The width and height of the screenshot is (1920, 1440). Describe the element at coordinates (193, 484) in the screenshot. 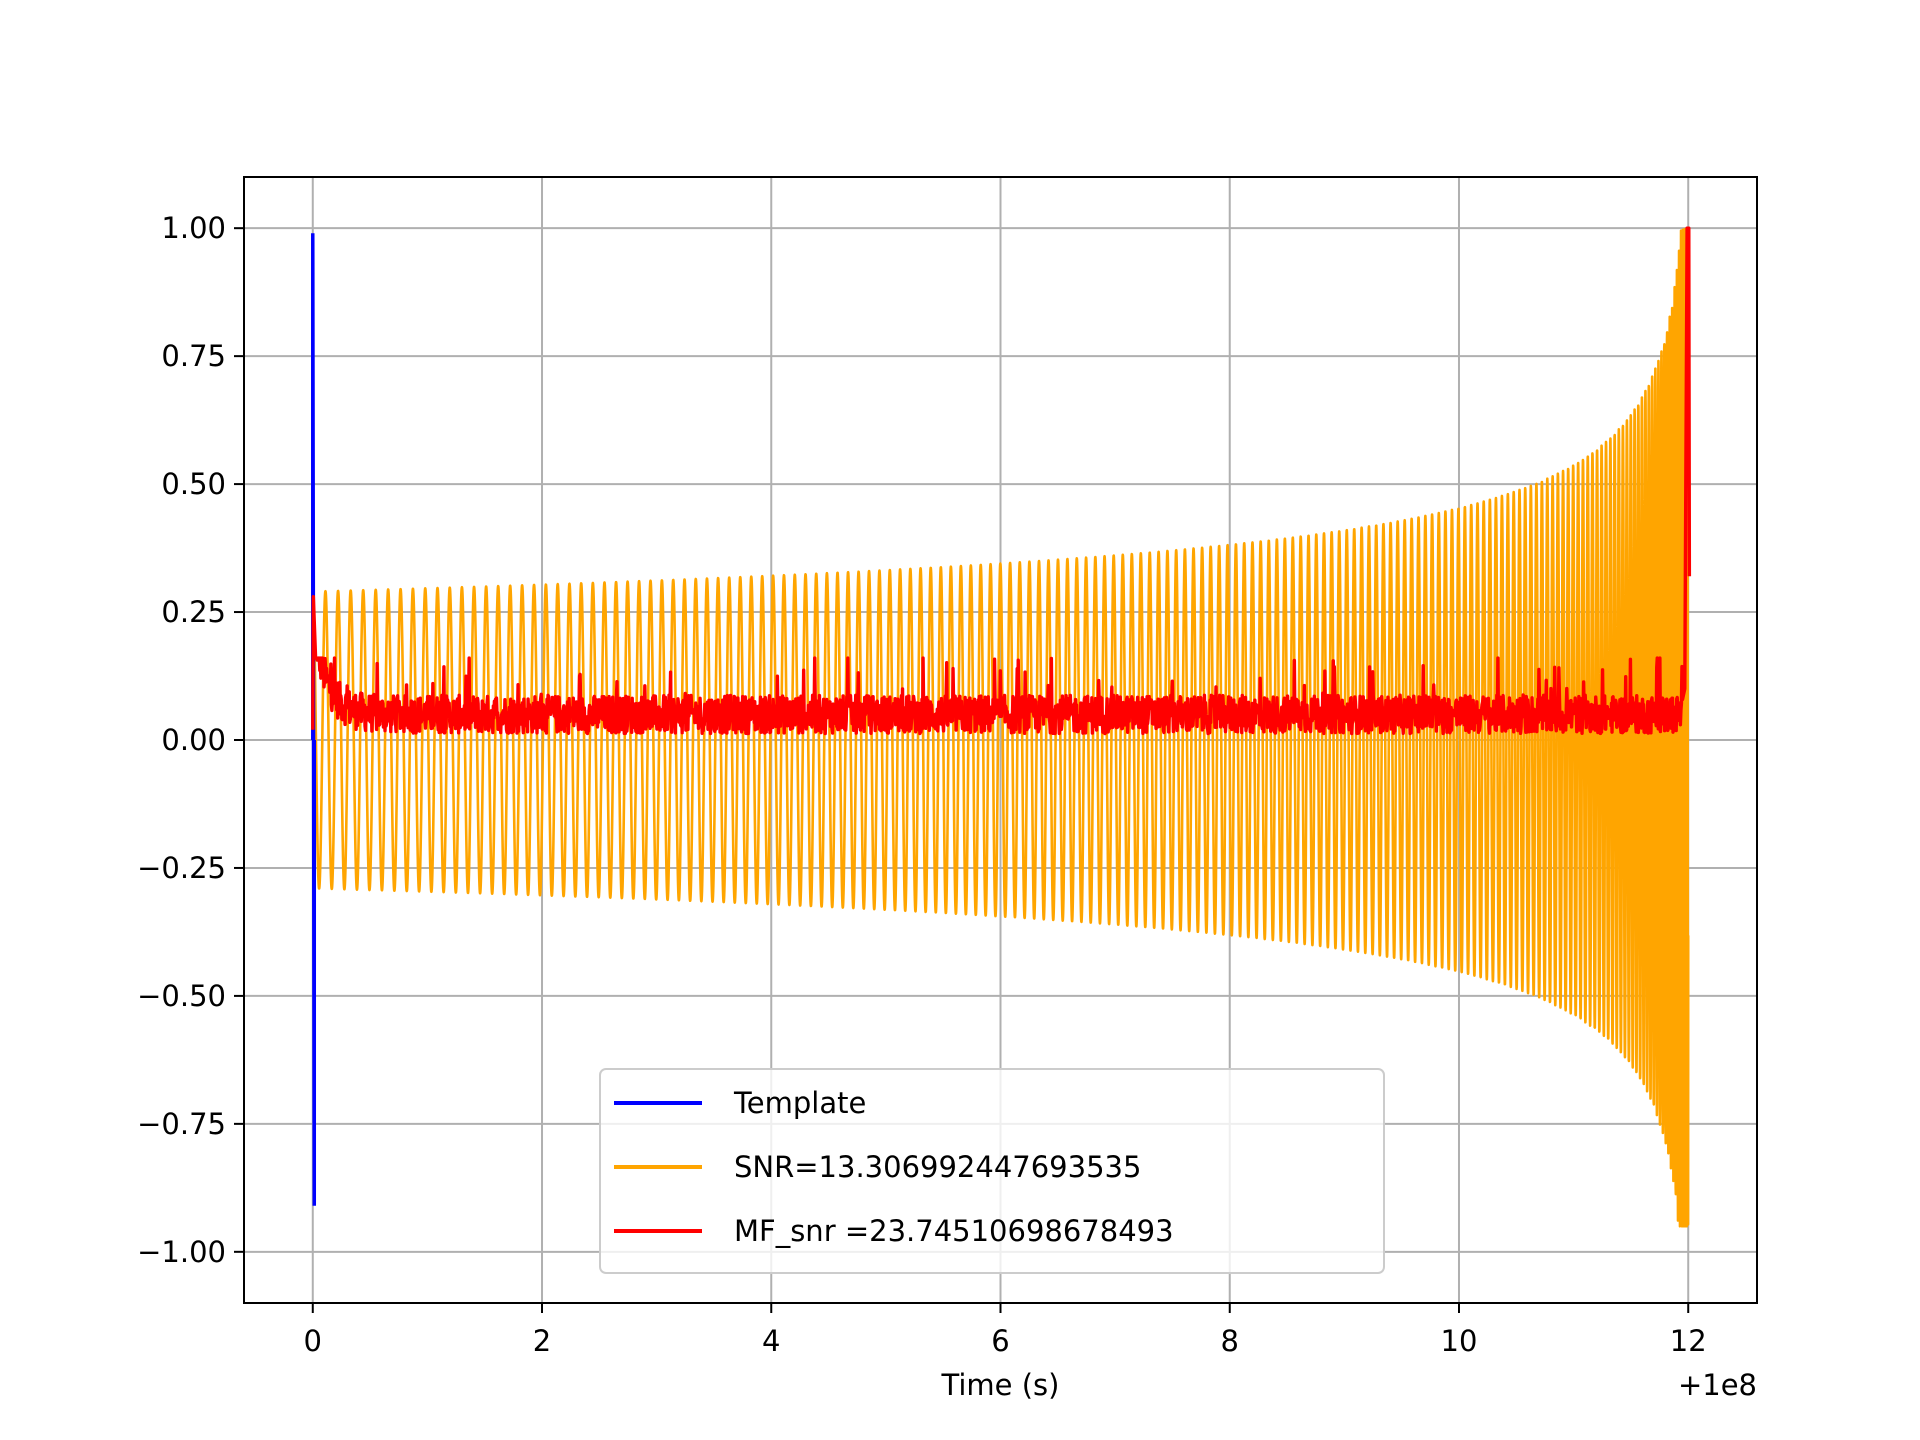

I see `y-tick-label: 0.50` at that location.